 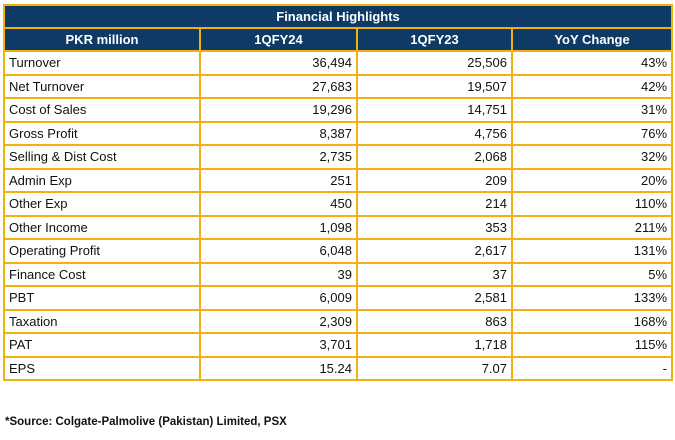 I want to click on table-row: Operating Profit 6,048 2,617 131%, so click(x=338, y=251).